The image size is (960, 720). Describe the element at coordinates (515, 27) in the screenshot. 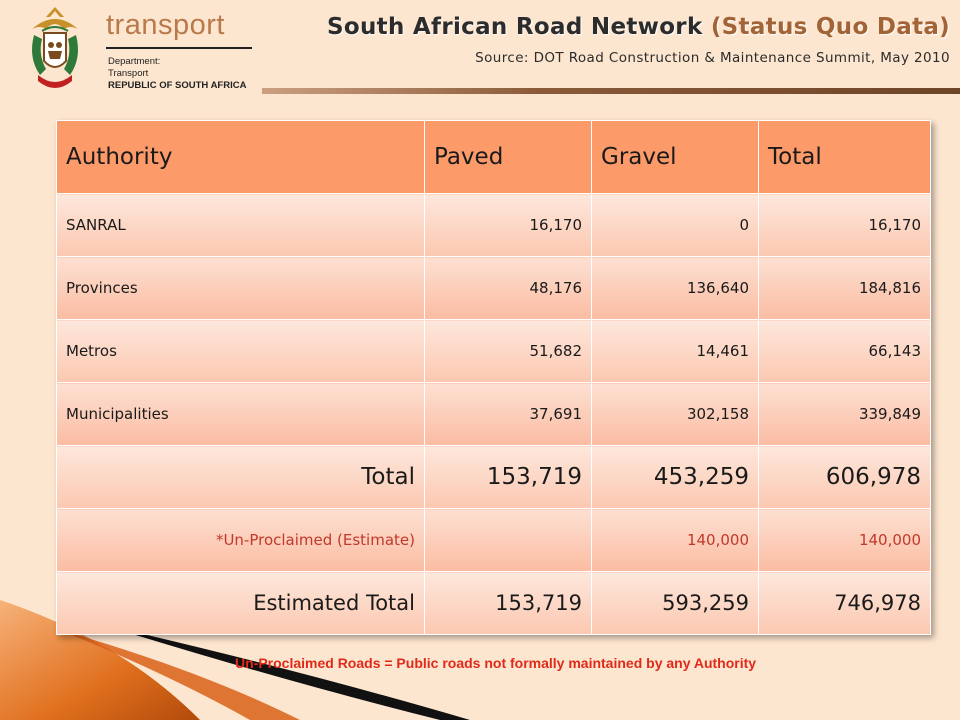

I see `title-main: South African Road Network` at that location.